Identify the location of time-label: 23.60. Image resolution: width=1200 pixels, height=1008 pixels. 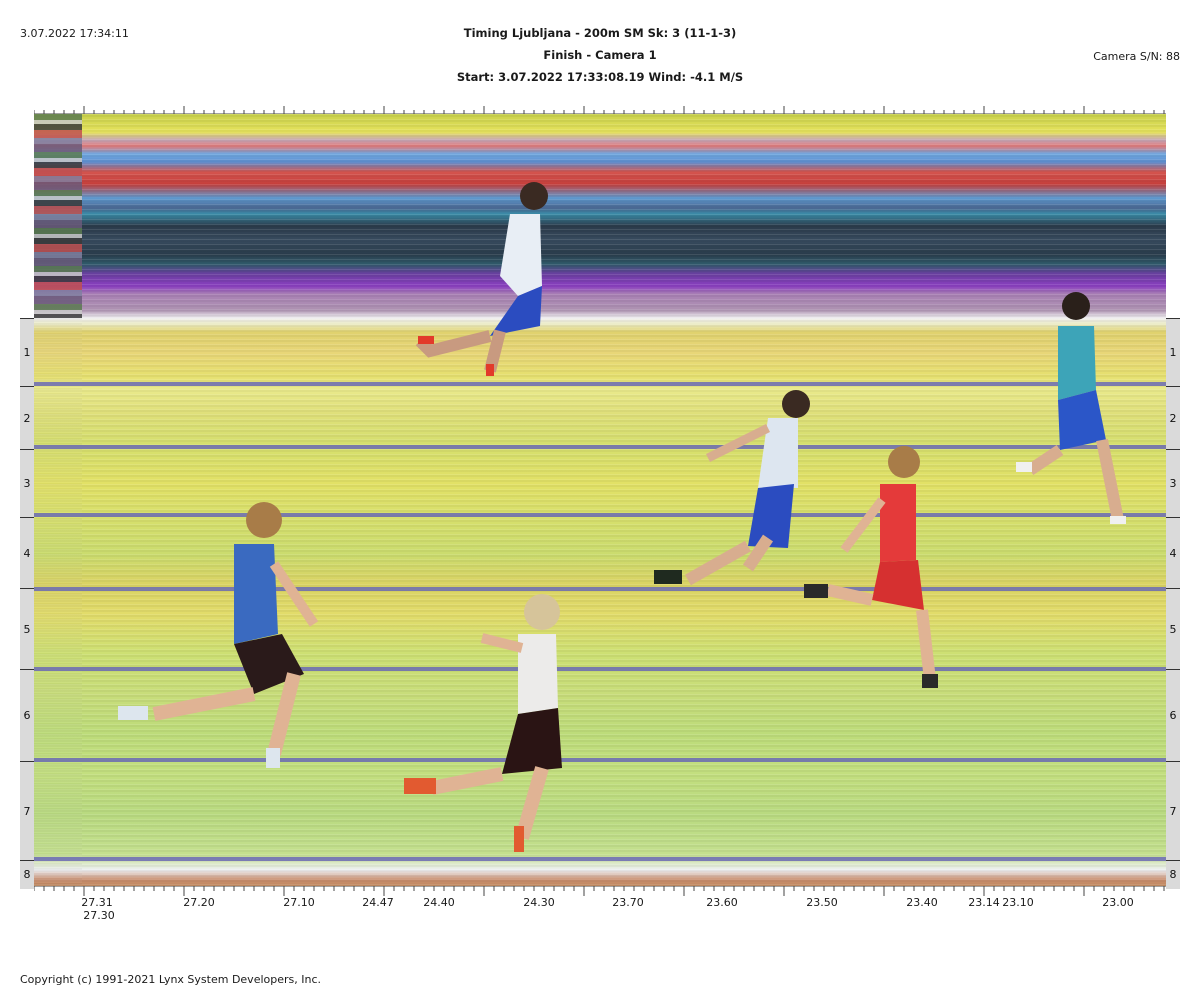
(722, 902).